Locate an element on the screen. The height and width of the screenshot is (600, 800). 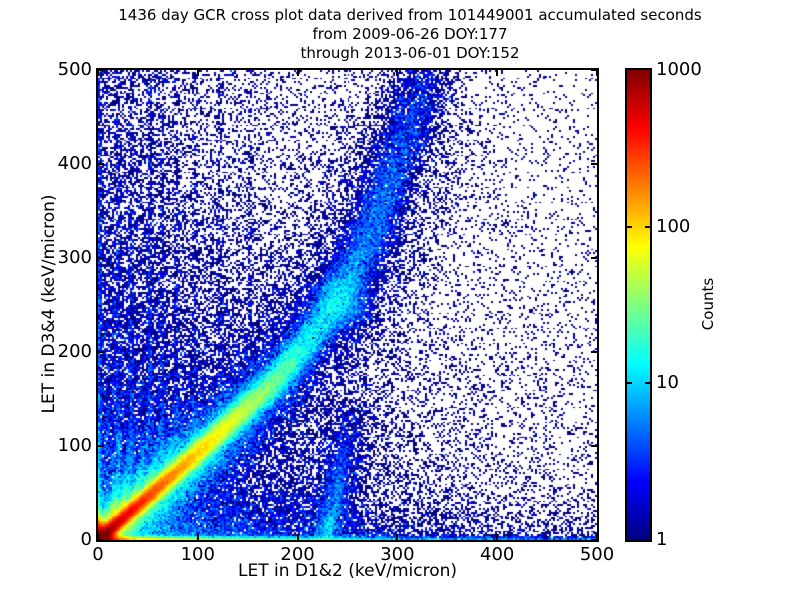
x-tick-label-200: 200 is located at coordinates (297, 554).